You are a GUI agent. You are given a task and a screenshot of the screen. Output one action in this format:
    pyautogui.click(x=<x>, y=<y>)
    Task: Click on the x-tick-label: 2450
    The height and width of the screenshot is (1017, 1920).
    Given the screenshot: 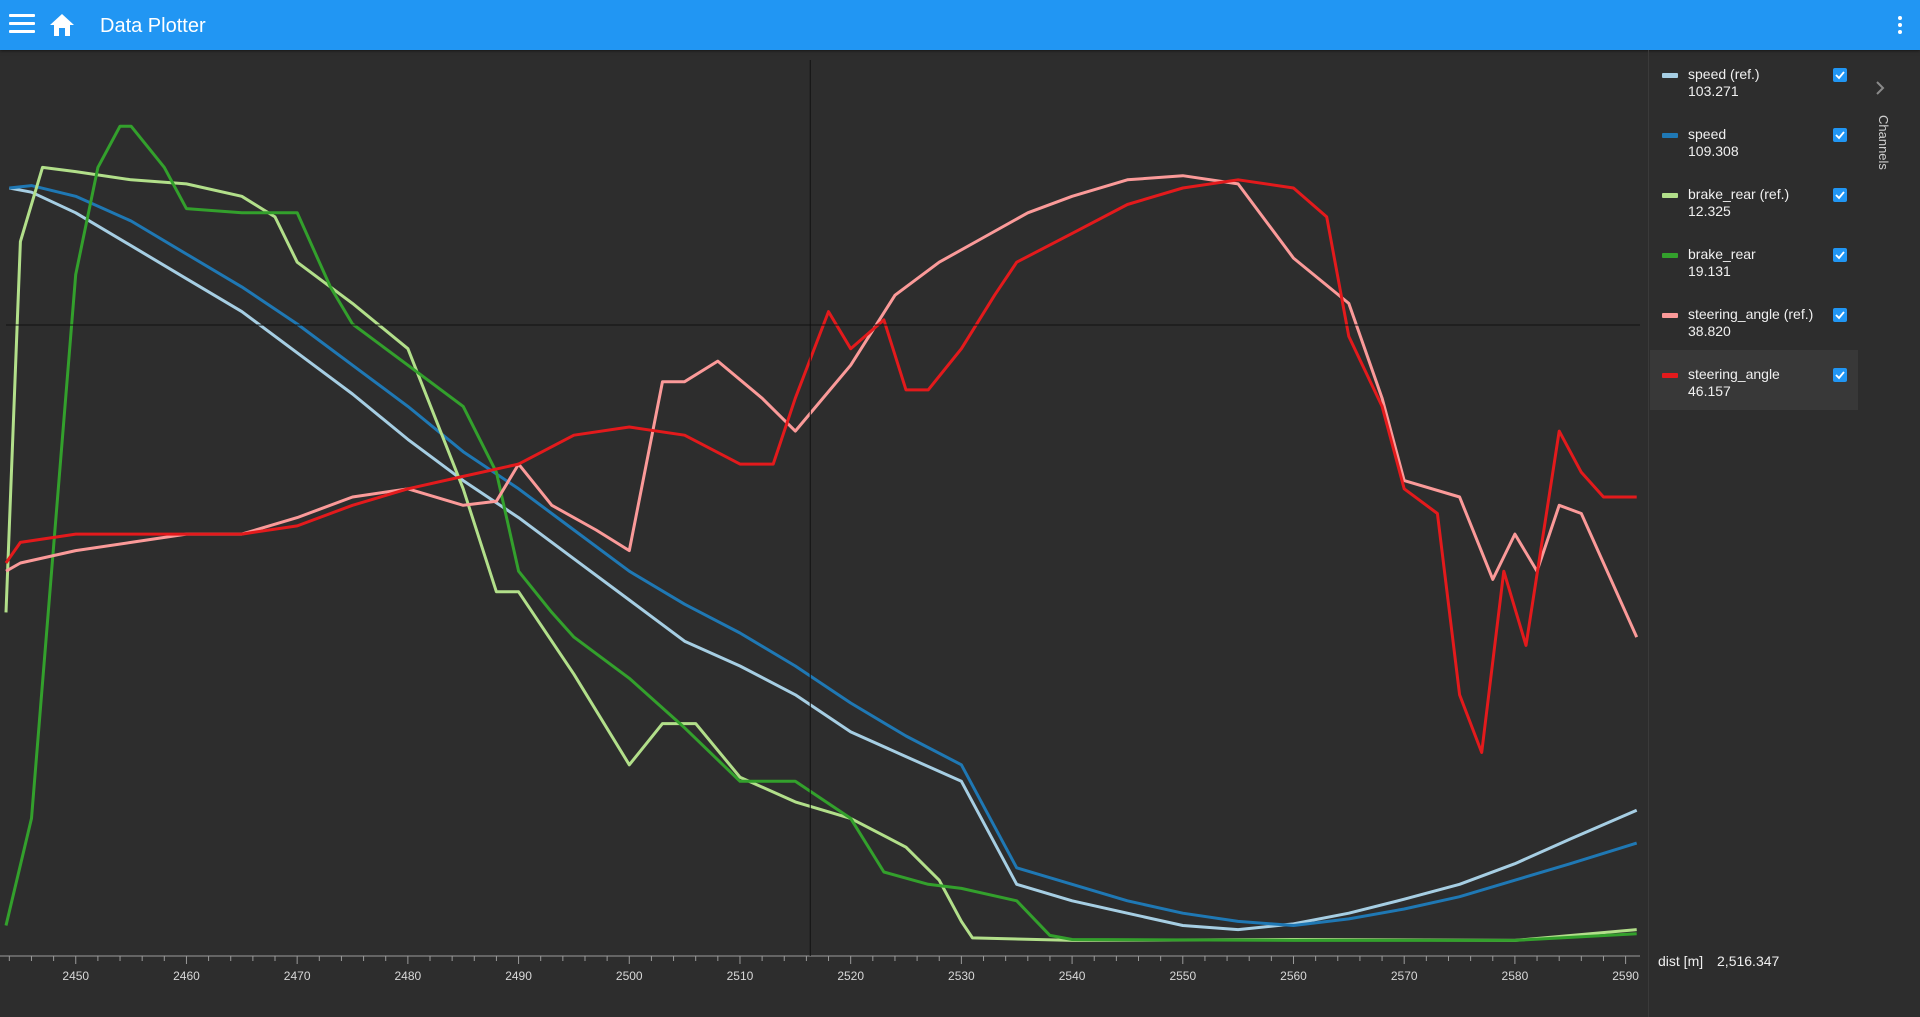 What is the action you would take?
    pyautogui.click(x=75, y=976)
    